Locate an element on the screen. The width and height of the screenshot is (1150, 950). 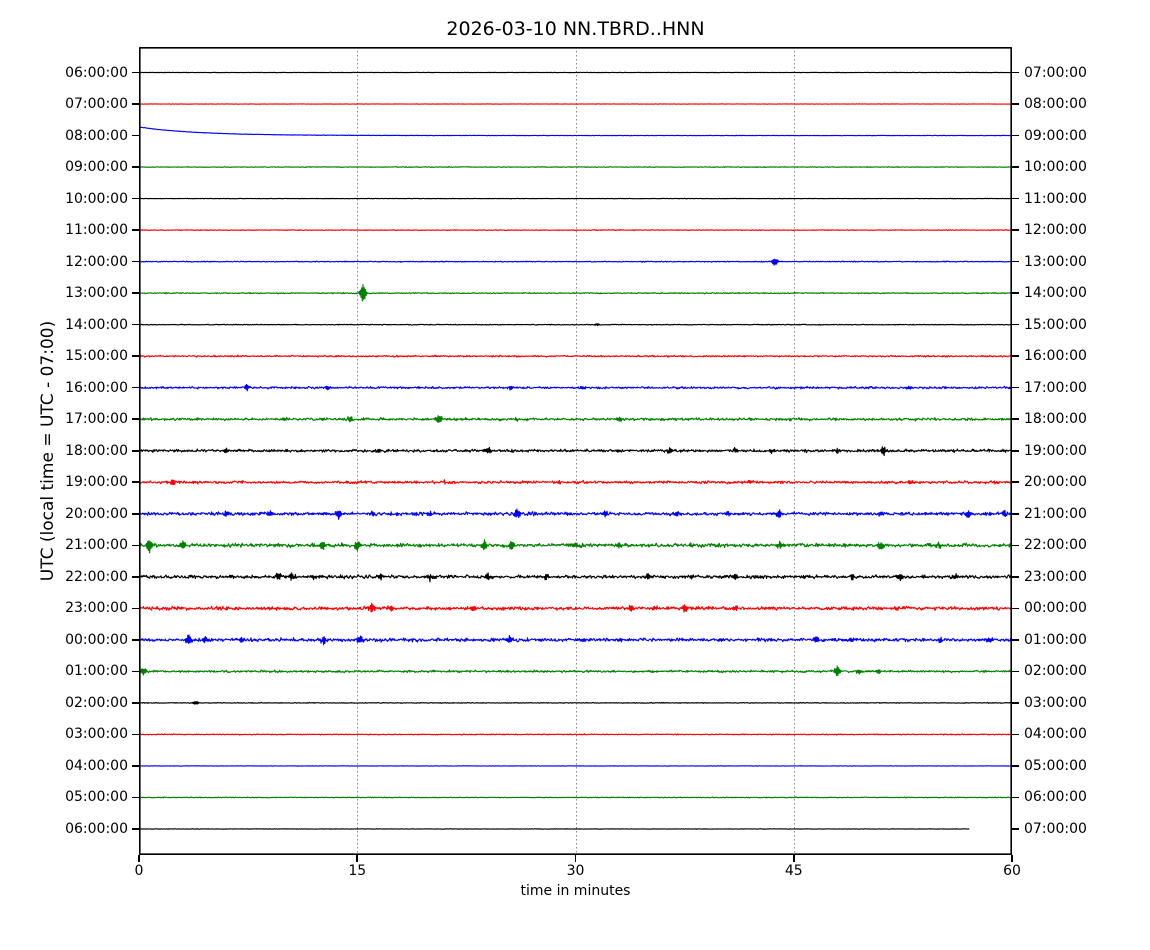
right-time-label: 02:00:00 is located at coordinates (1055, 671).